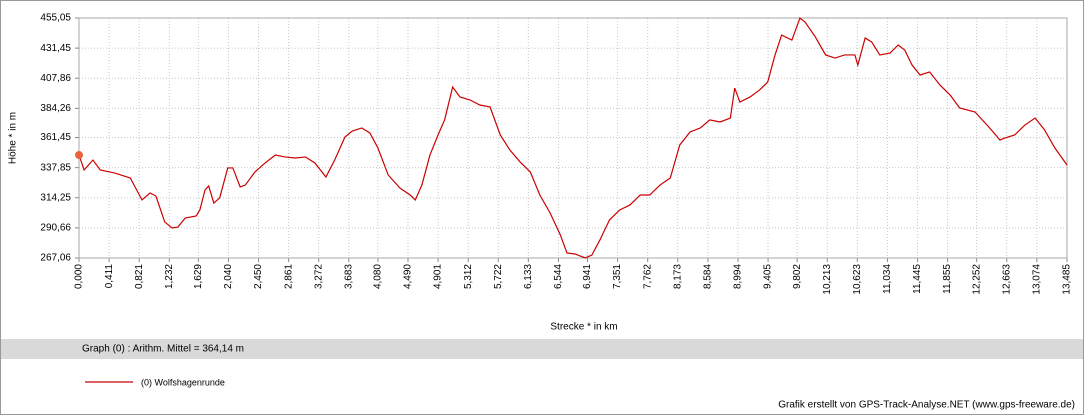 This screenshot has height=415, width=1084. I want to click on y-tick-label: 384,26, so click(55, 108).